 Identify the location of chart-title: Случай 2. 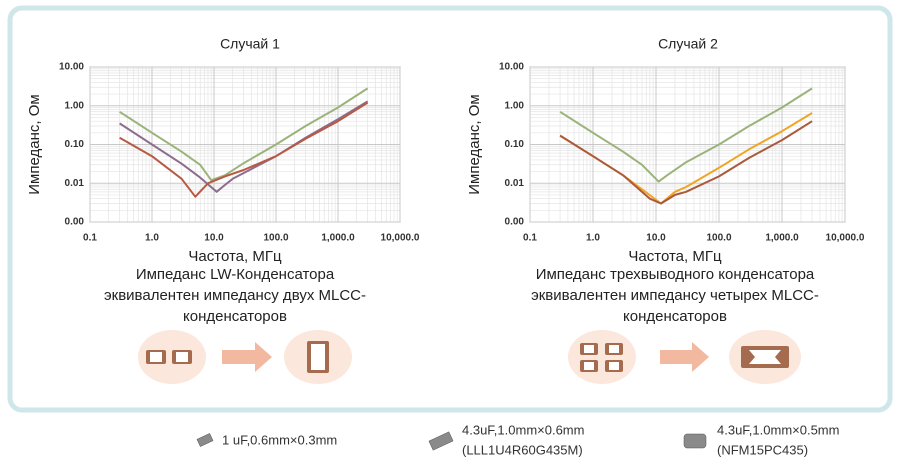
(688, 44).